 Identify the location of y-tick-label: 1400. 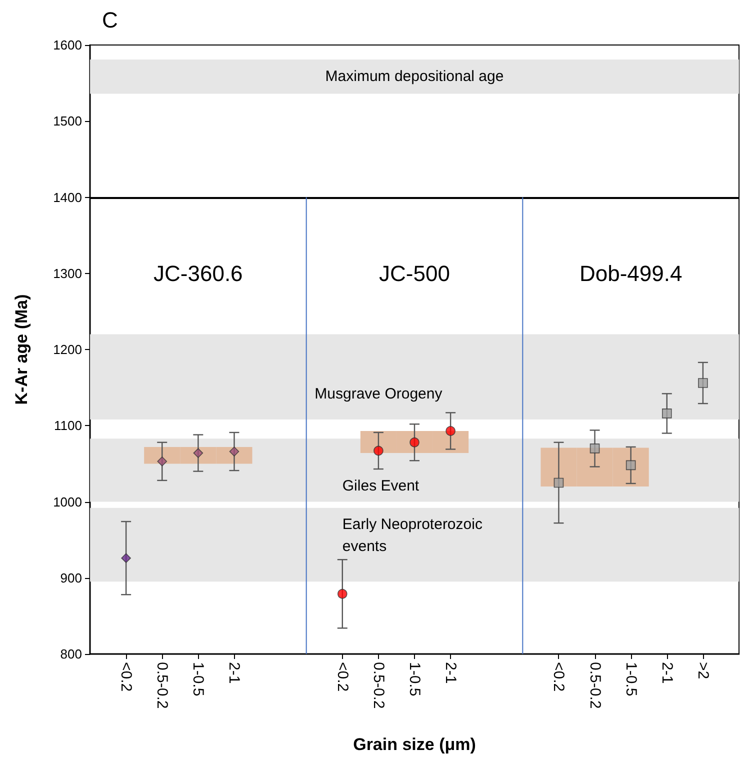
(67, 197).